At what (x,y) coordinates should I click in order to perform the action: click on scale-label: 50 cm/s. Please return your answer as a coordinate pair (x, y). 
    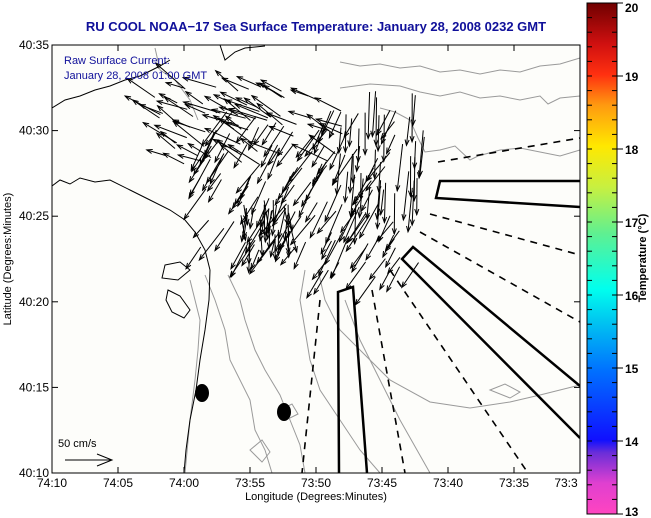
    Looking at the image, I should click on (77, 444).